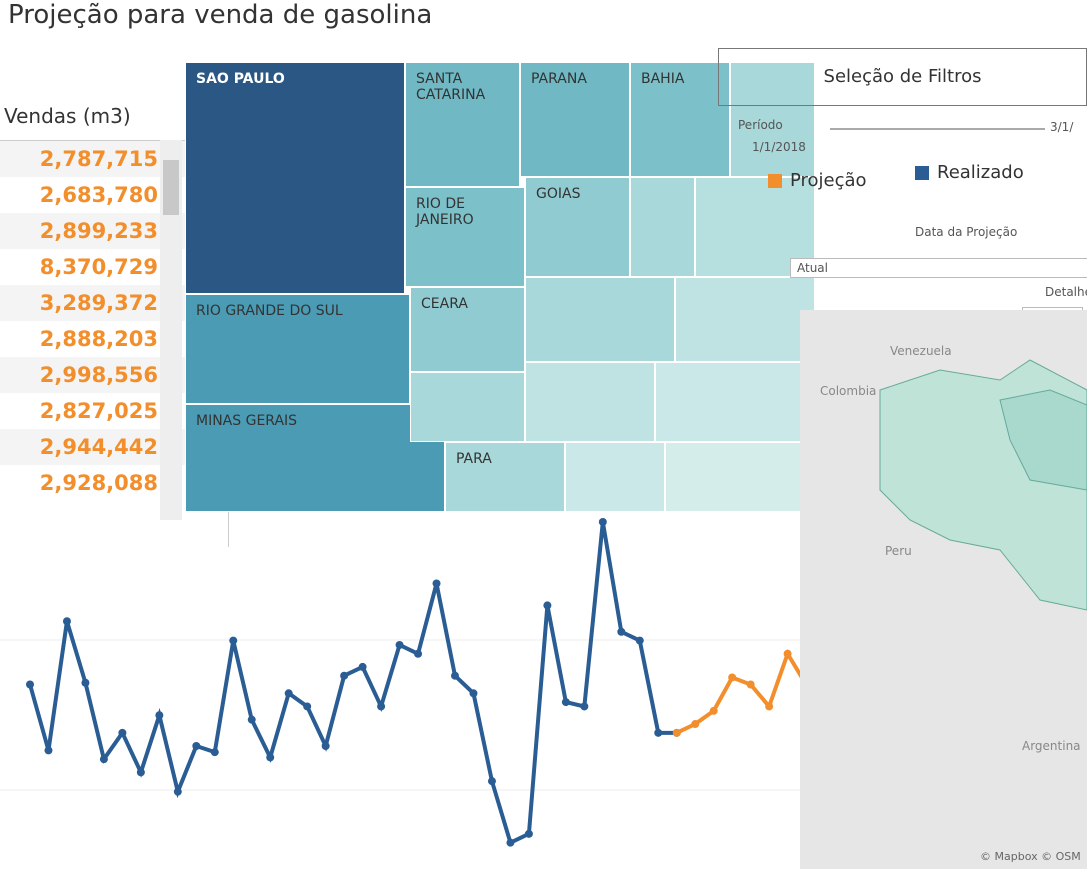 The height and width of the screenshot is (869, 1087). I want to click on table-row: 2,888,203, so click(98, 339).